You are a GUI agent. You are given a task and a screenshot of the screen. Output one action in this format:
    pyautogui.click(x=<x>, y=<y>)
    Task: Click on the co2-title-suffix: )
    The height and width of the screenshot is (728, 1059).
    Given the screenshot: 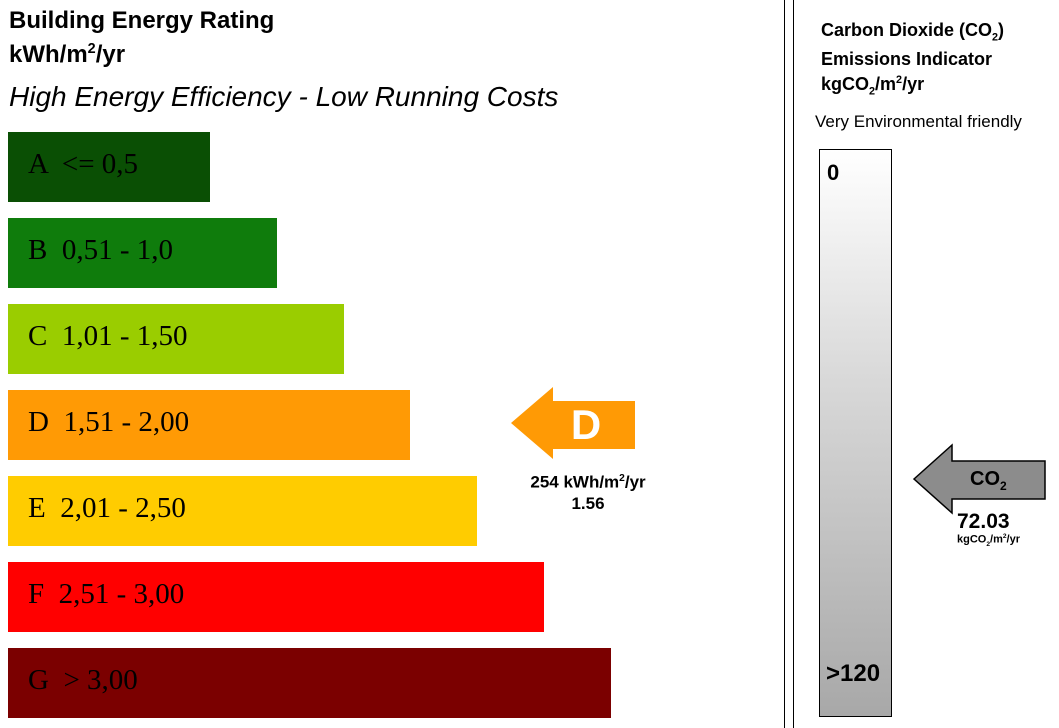 What is the action you would take?
    pyautogui.click(x=1001, y=30)
    